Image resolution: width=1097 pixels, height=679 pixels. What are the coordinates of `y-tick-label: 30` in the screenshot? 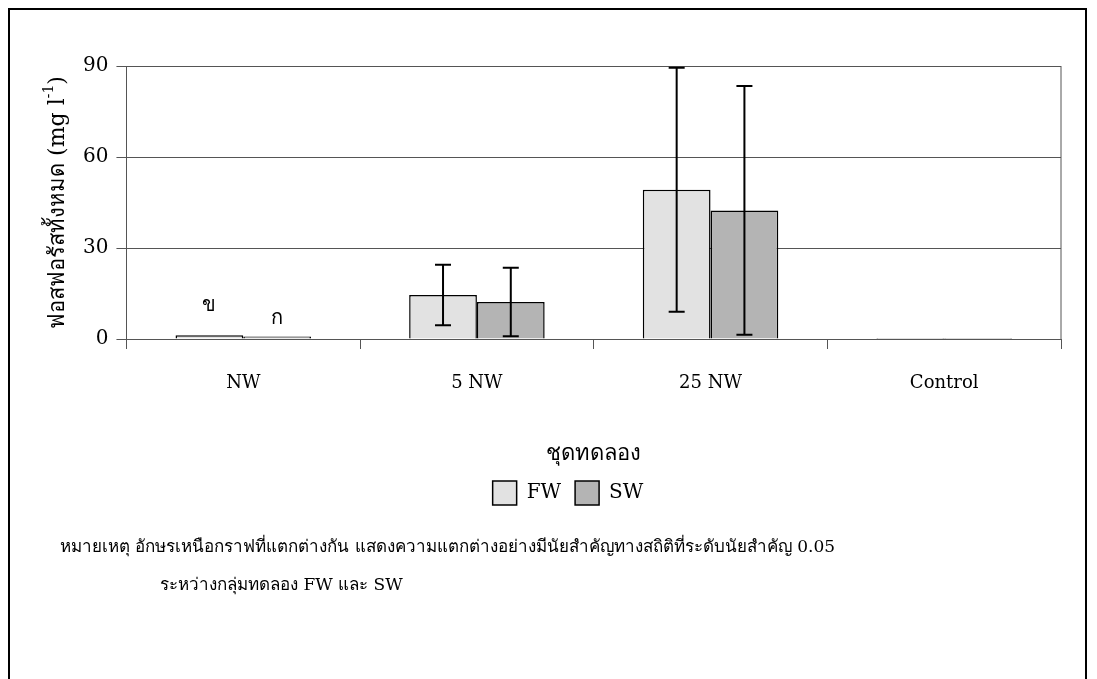 It's located at (96, 246).